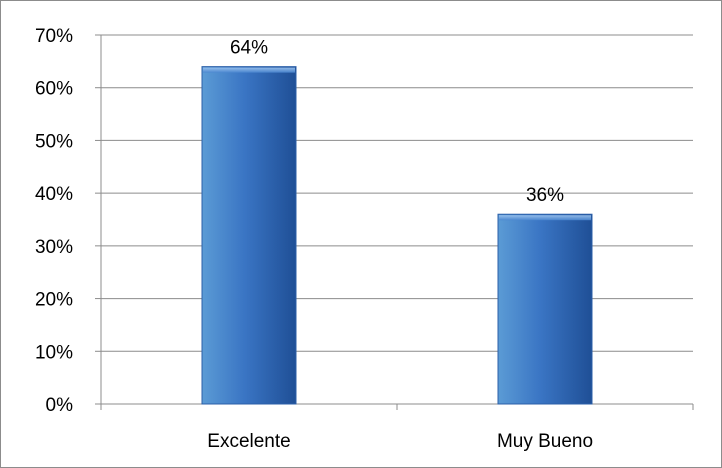  I want to click on y-tick-label: 40%, so click(54, 194).